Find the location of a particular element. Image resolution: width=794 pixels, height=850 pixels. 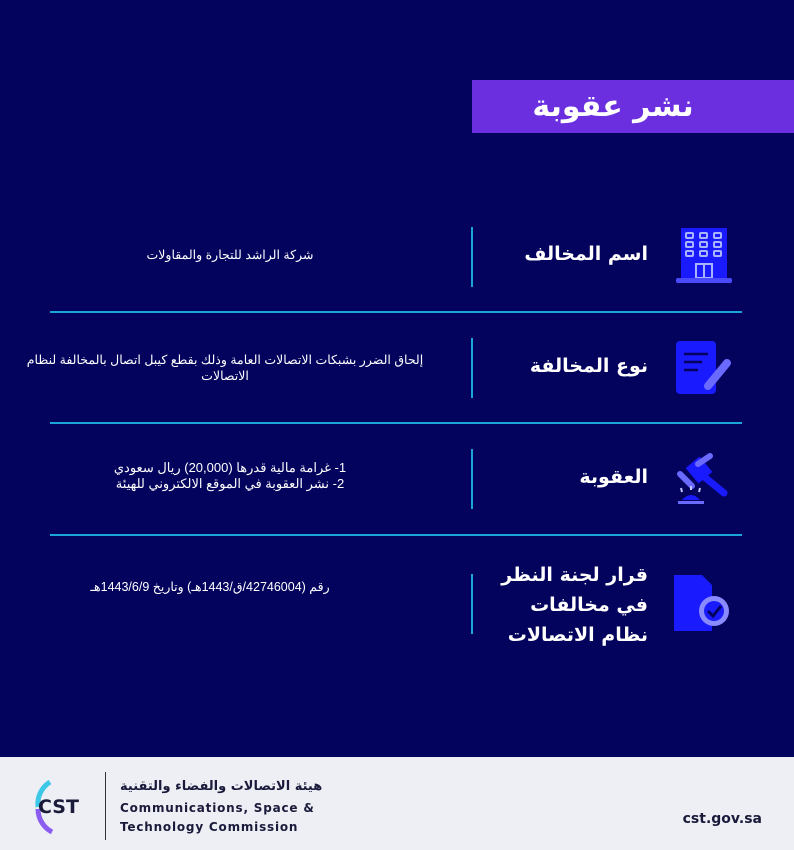

org-name-line: Communications, Space & is located at coordinates (217, 808).